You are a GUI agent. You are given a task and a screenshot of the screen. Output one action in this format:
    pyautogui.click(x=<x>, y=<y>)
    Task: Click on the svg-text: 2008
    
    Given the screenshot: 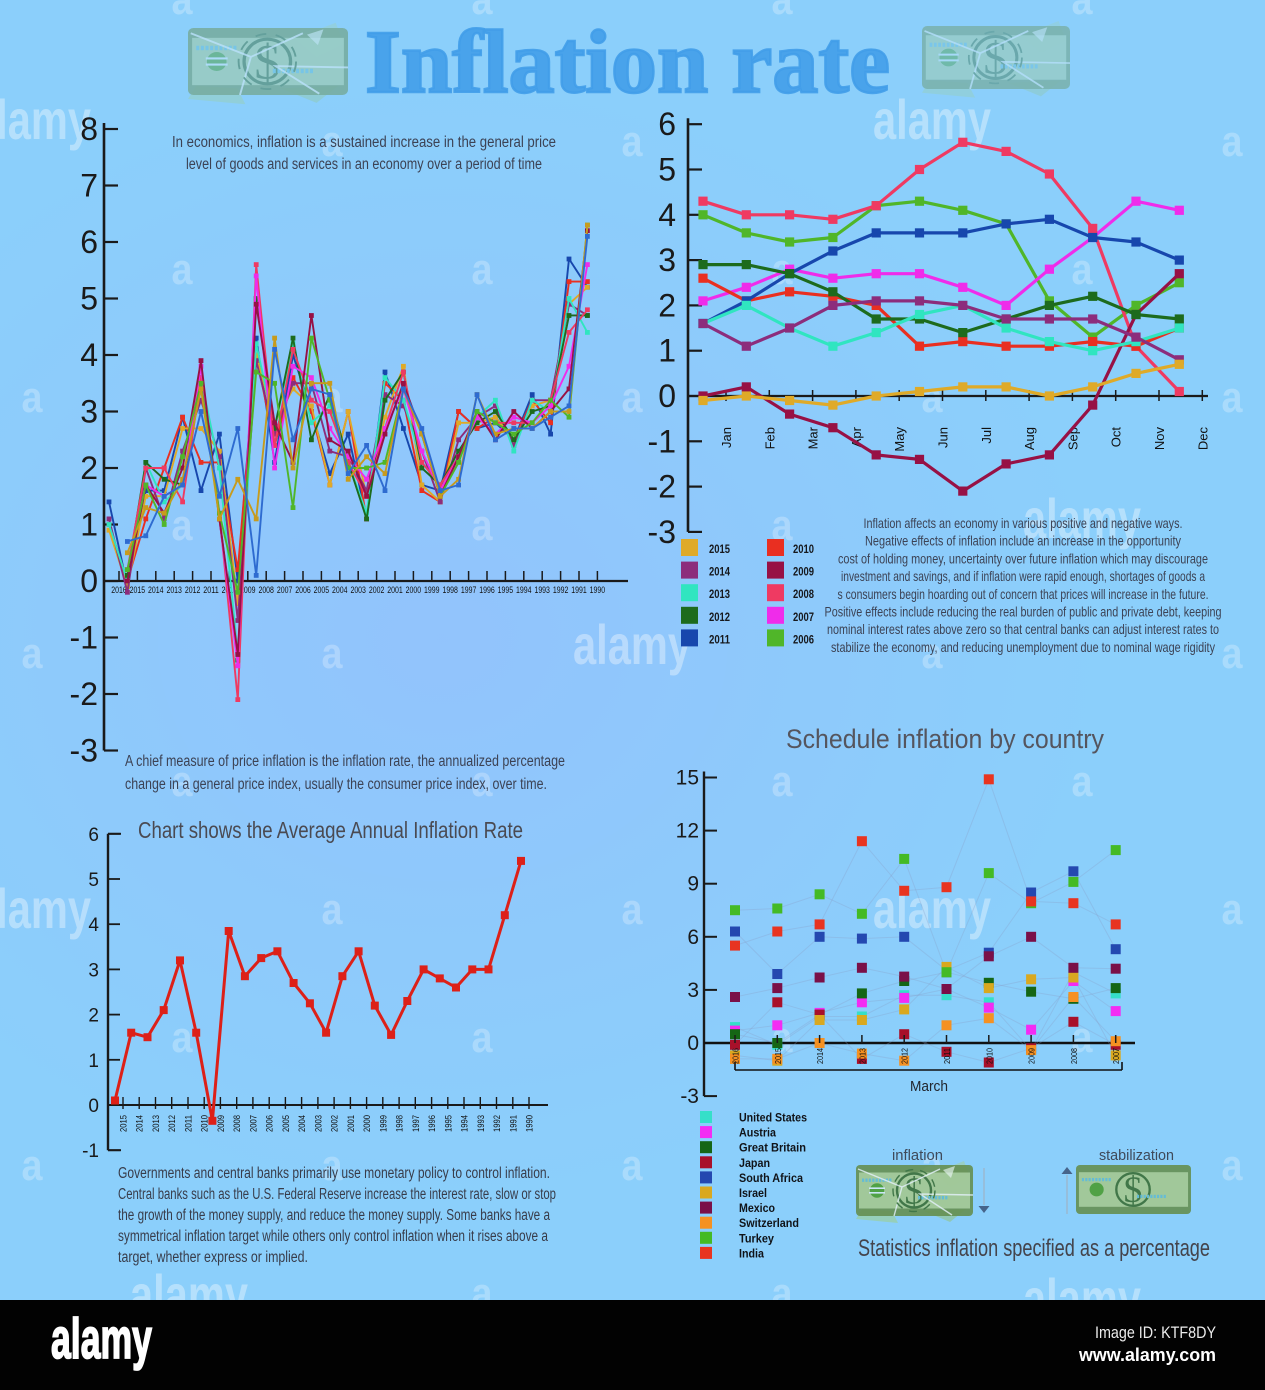 What is the action you would take?
    pyautogui.click(x=1074, y=1056)
    